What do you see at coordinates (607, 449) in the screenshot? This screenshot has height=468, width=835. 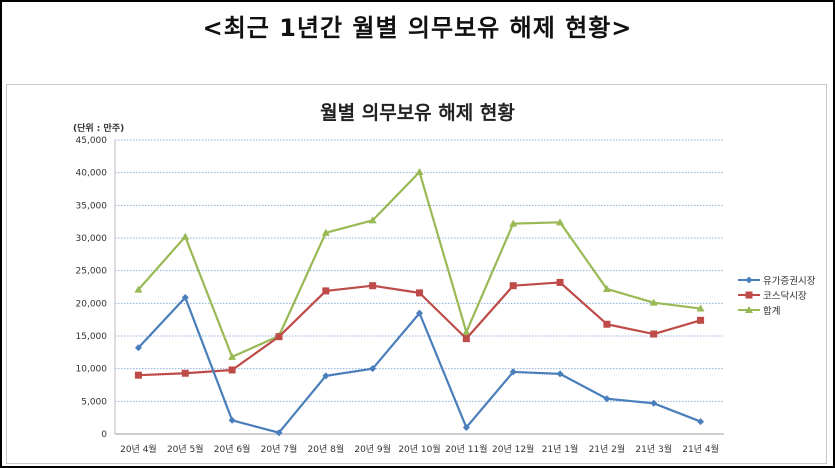 I see `x-tick-label: 21년 2월` at bounding box center [607, 449].